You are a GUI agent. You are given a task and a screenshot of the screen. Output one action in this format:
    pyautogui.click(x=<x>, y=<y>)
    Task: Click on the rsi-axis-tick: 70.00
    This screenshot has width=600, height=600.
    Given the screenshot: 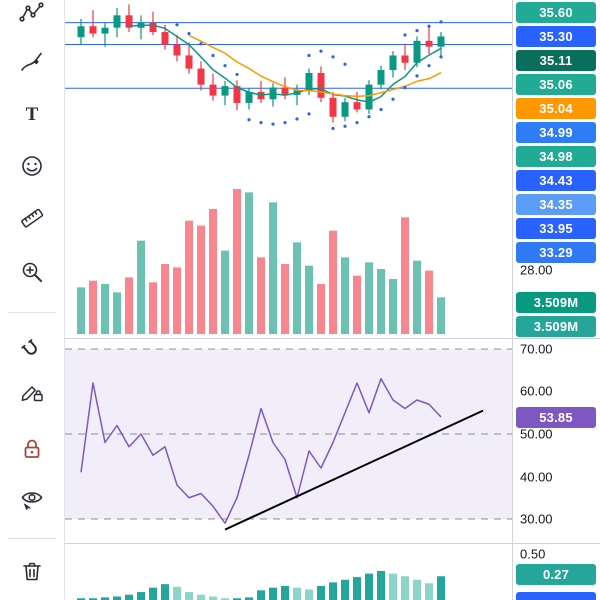 What is the action you would take?
    pyautogui.click(x=536, y=349)
    